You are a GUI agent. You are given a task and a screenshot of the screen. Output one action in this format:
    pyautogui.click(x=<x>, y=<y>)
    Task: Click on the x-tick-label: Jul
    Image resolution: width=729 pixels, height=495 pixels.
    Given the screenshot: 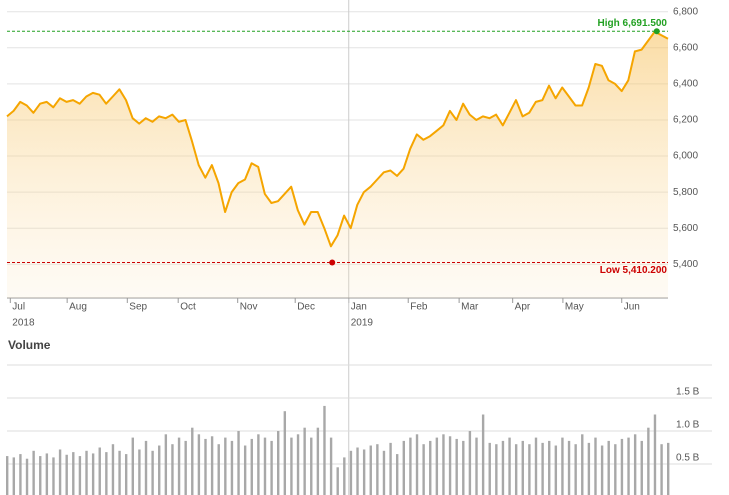 What is the action you would take?
    pyautogui.click(x=18, y=307)
    